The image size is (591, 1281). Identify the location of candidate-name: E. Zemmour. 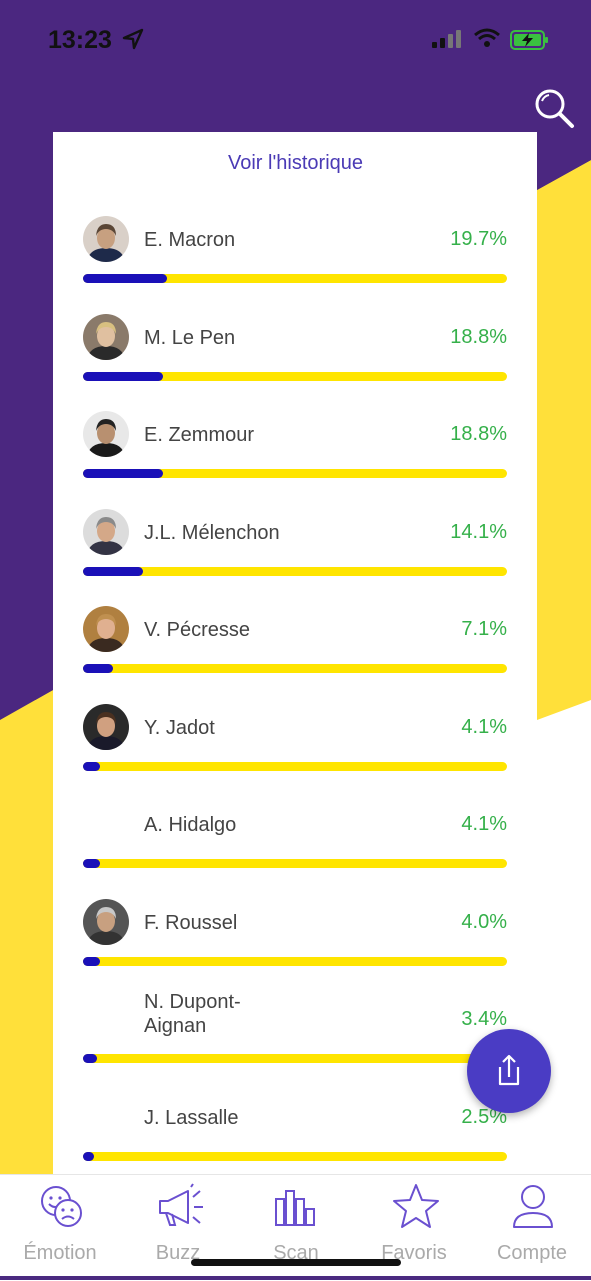
(199, 435).